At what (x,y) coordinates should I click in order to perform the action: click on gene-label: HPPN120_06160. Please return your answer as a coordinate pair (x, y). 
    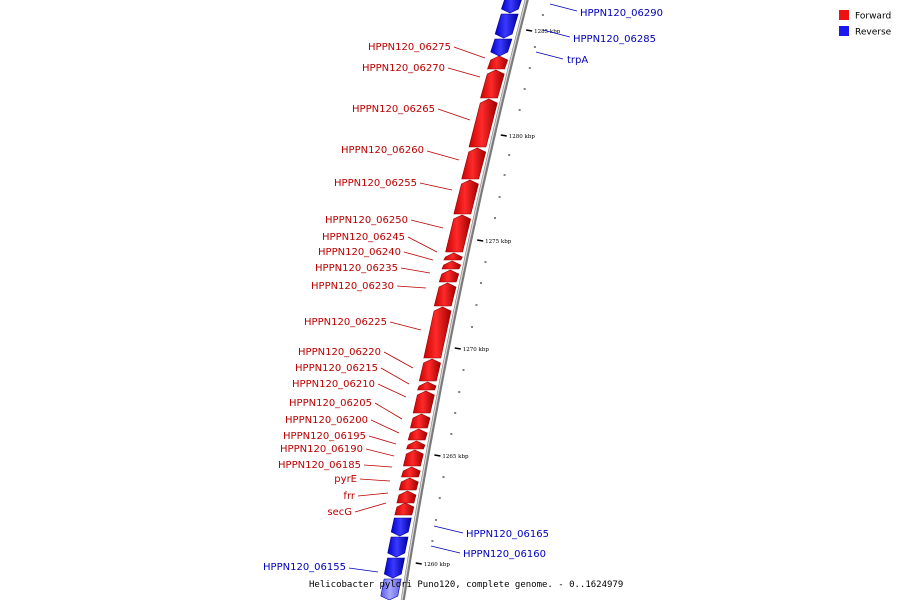
    Looking at the image, I should click on (504, 554).